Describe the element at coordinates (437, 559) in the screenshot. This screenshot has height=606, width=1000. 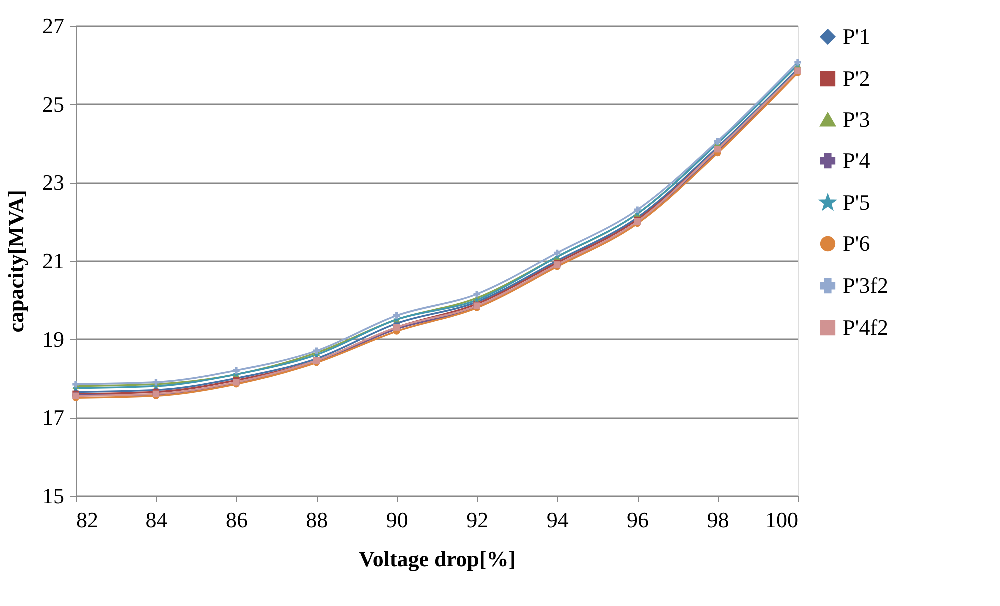
I see `x-axis-title: Voltage drop[%]` at that location.